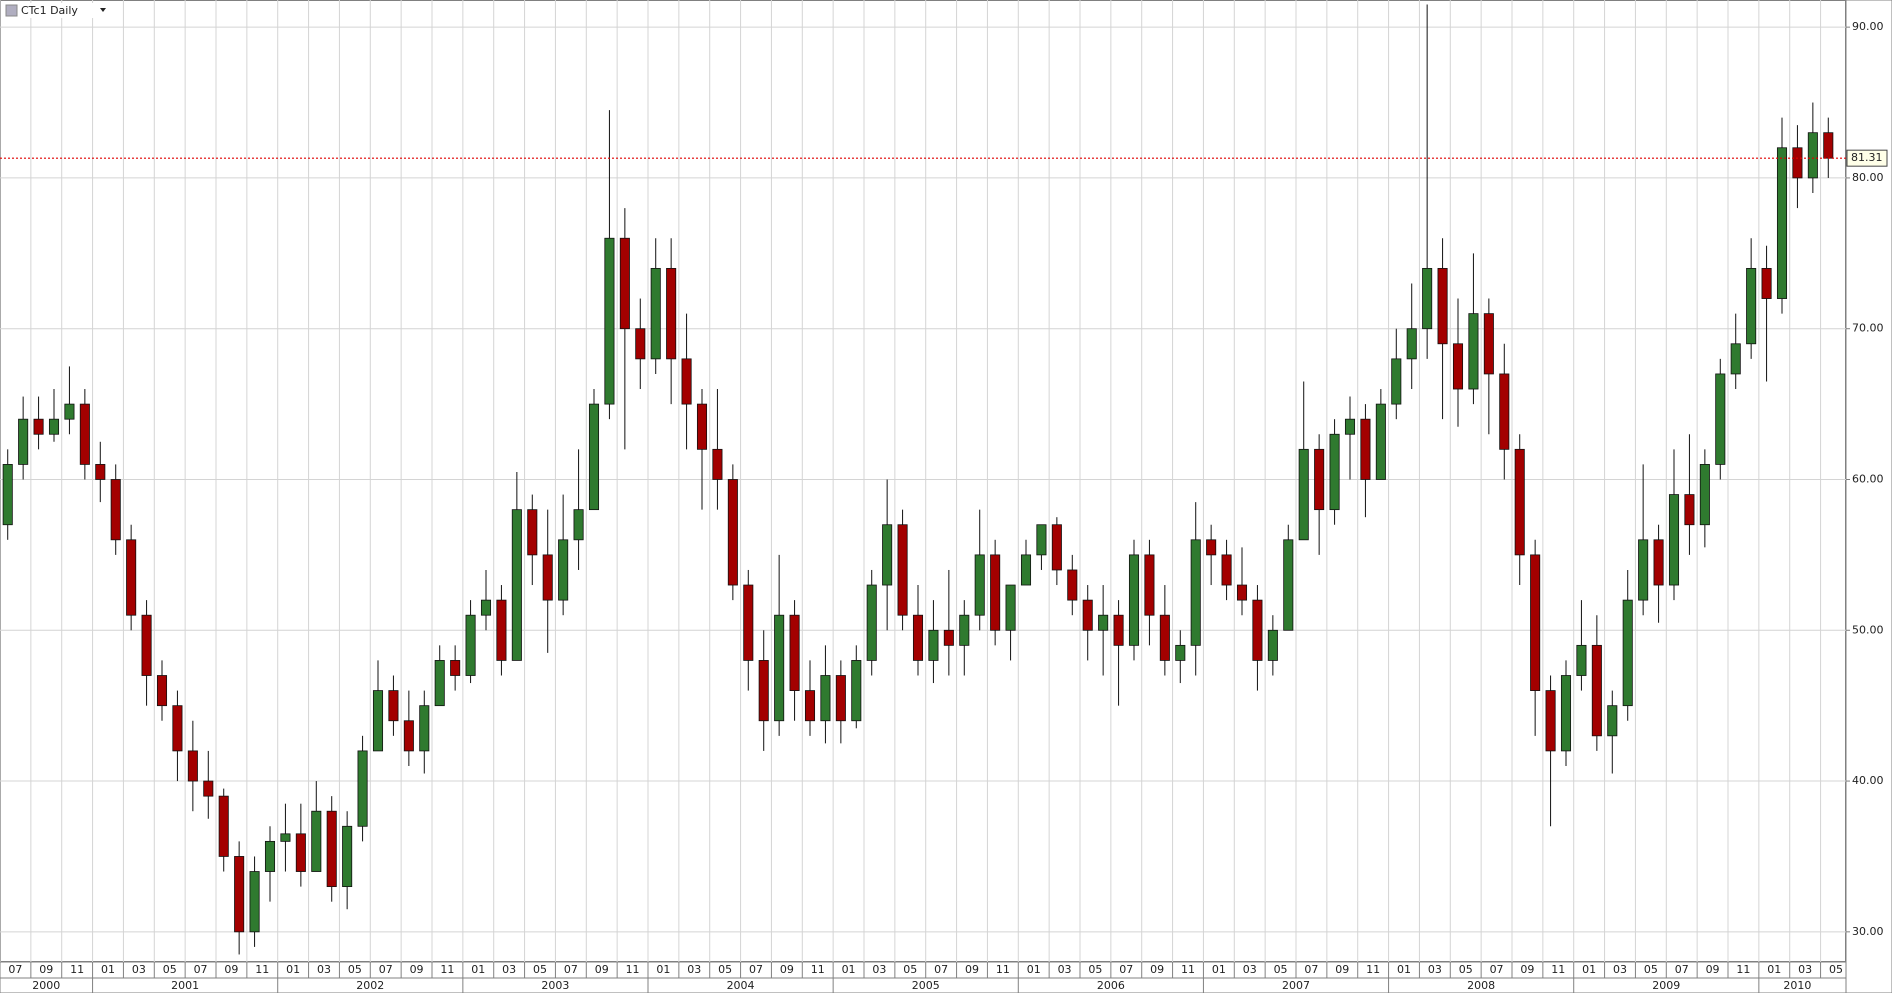 The image size is (1892, 993). What do you see at coordinates (1868, 328) in the screenshot?
I see `y-tick-label: 70.00` at bounding box center [1868, 328].